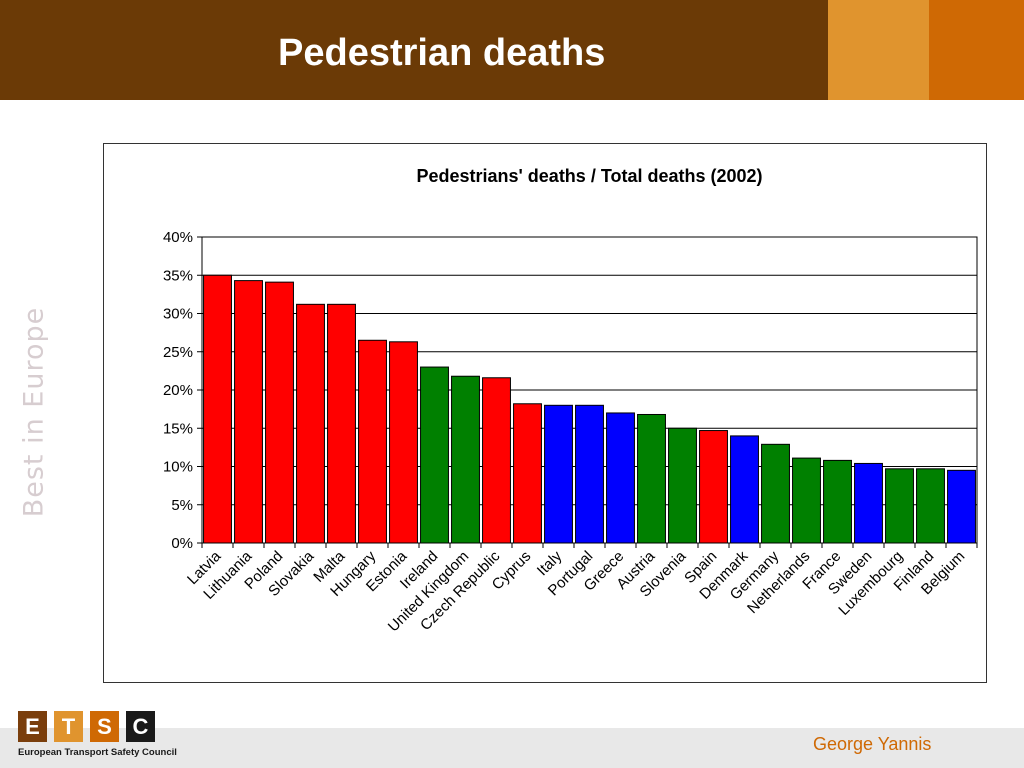 The height and width of the screenshot is (768, 1024). What do you see at coordinates (34, 412) in the screenshot?
I see `side-watermark-text: Best in Europe` at bounding box center [34, 412].